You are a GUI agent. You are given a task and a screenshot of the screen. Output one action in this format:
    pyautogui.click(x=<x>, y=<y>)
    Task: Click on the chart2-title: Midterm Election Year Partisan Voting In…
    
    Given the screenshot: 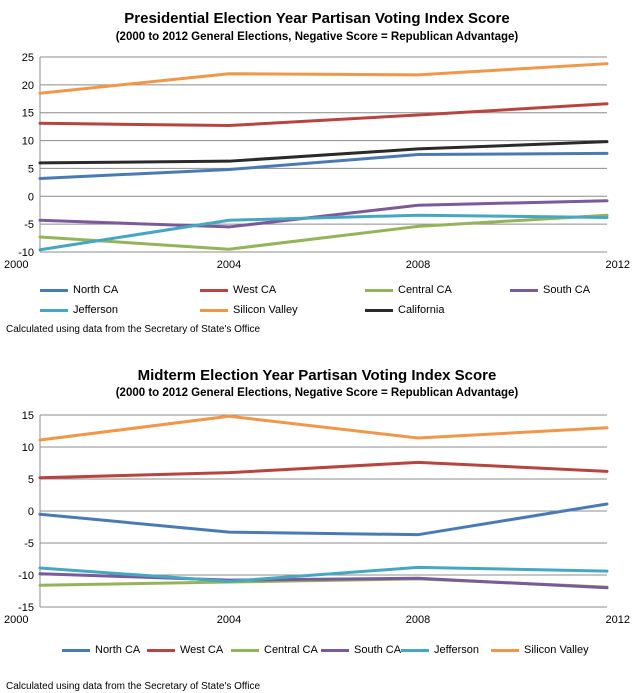 What is the action you would take?
    pyautogui.click(x=317, y=375)
    